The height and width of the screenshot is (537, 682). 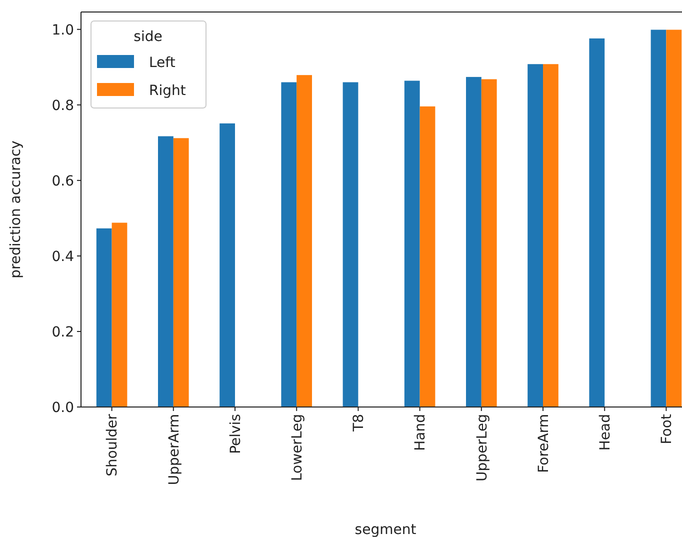 What do you see at coordinates (606, 432) in the screenshot?
I see `x-tick-label: Head` at bounding box center [606, 432].